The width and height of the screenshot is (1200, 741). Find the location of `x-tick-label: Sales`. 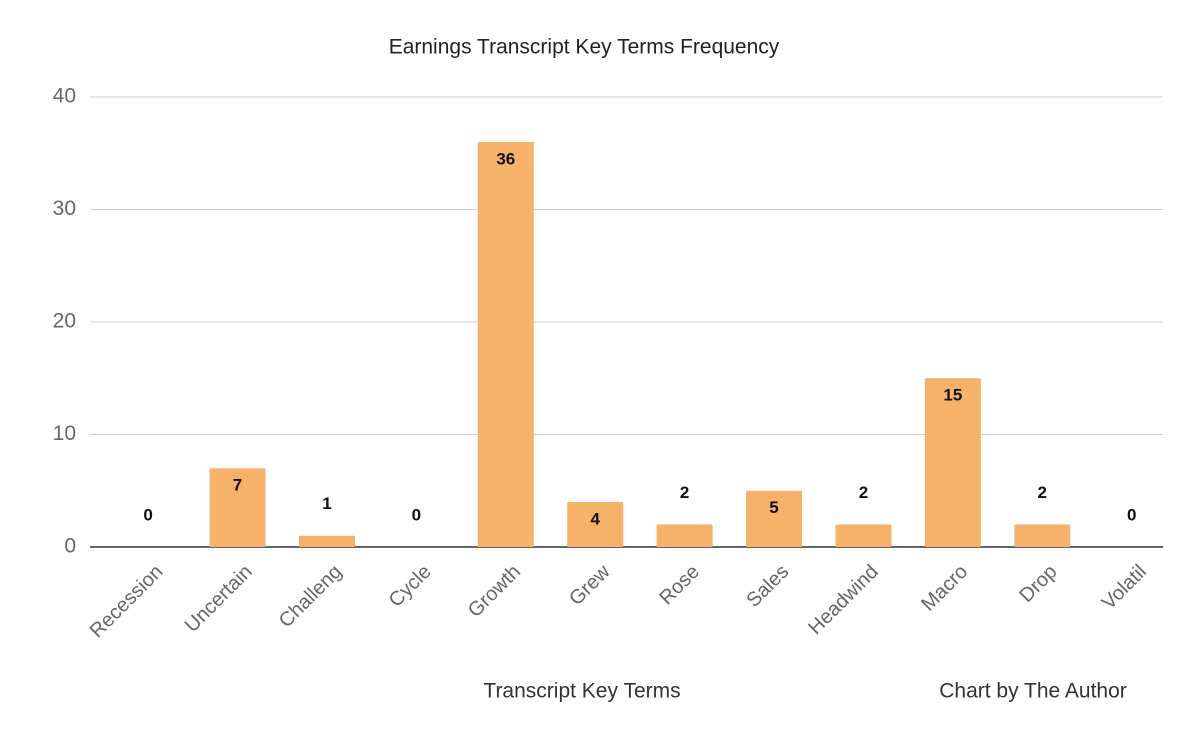

x-tick-label: Sales is located at coordinates (767, 586).